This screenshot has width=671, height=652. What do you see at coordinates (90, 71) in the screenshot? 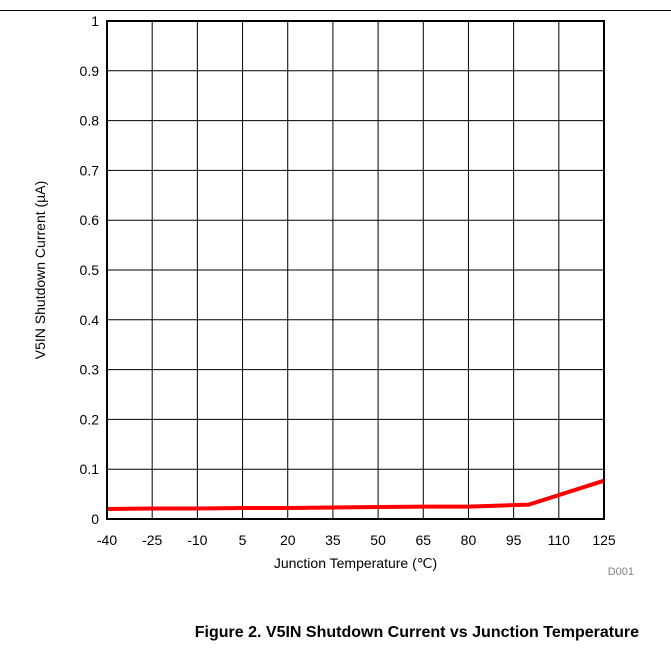
I see `y-tick-label: 0.9` at bounding box center [90, 71].